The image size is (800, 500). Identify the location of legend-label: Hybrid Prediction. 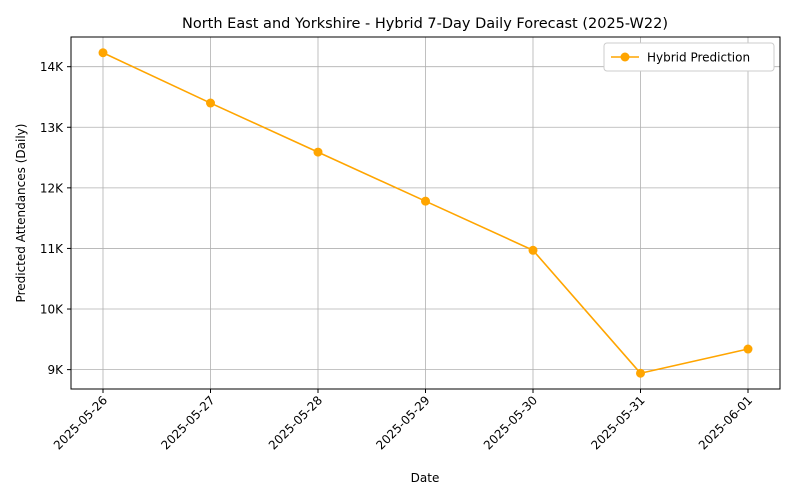
(698, 58).